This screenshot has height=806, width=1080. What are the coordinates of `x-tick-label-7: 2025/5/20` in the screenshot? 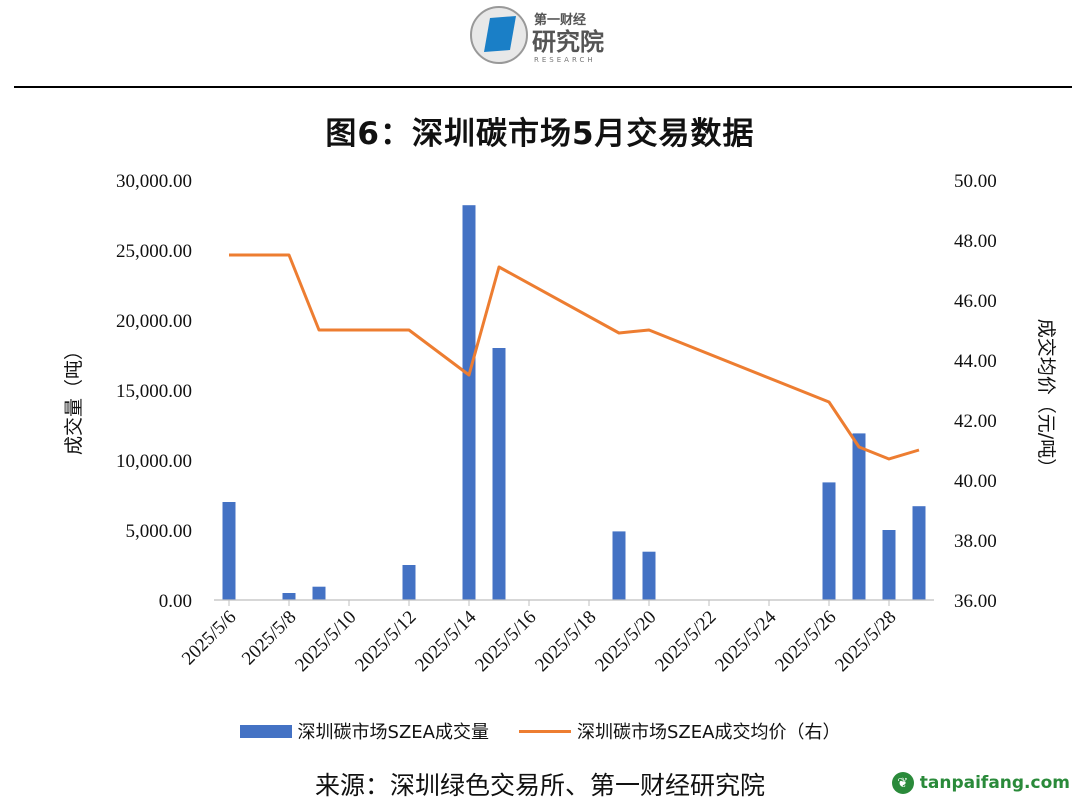 It's located at (625, 641).